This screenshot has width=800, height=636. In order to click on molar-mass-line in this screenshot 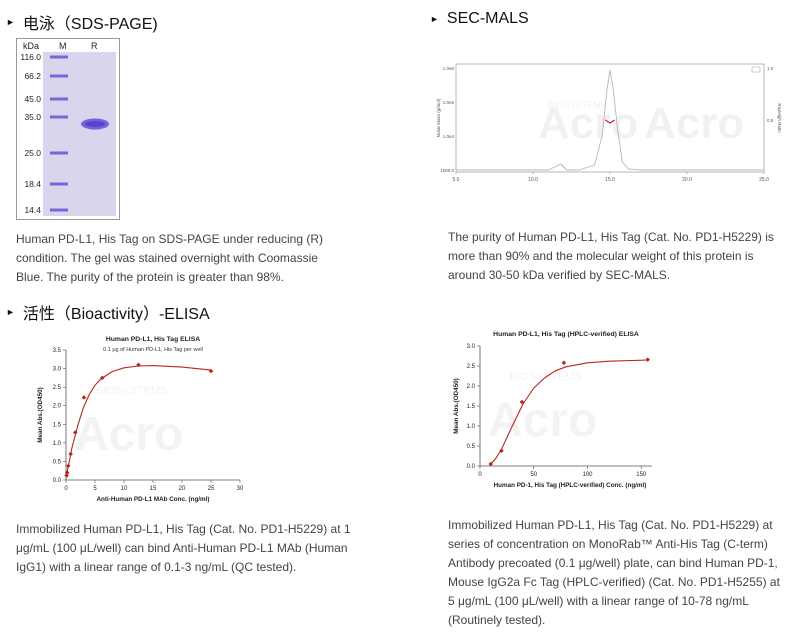, I will do `click(610, 121)`.